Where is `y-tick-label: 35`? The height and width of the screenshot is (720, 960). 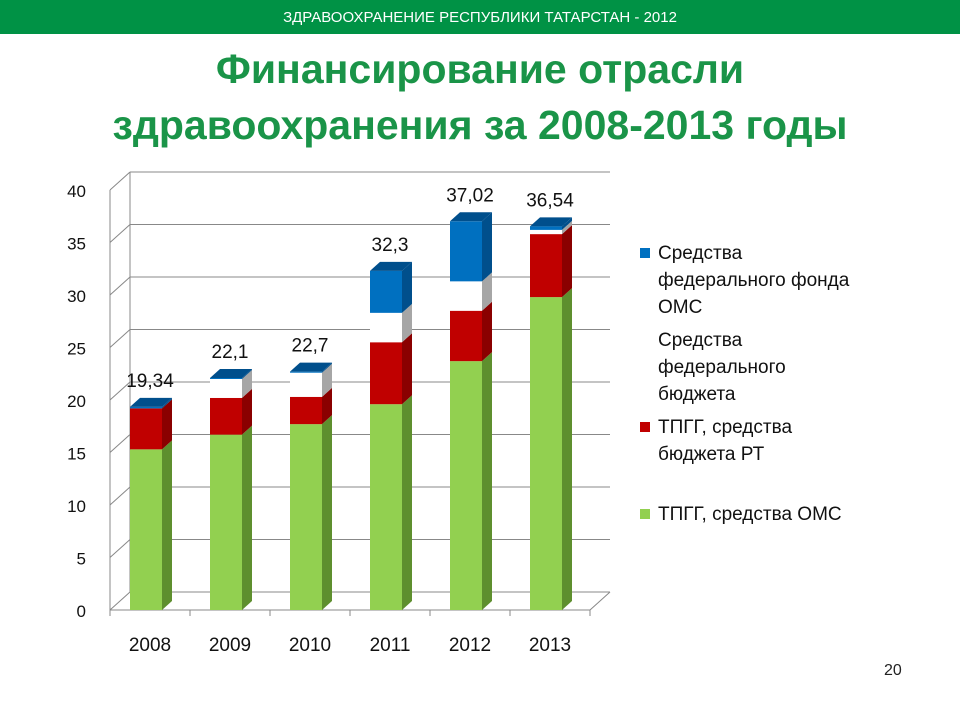 y-tick-label: 35 is located at coordinates (76, 244).